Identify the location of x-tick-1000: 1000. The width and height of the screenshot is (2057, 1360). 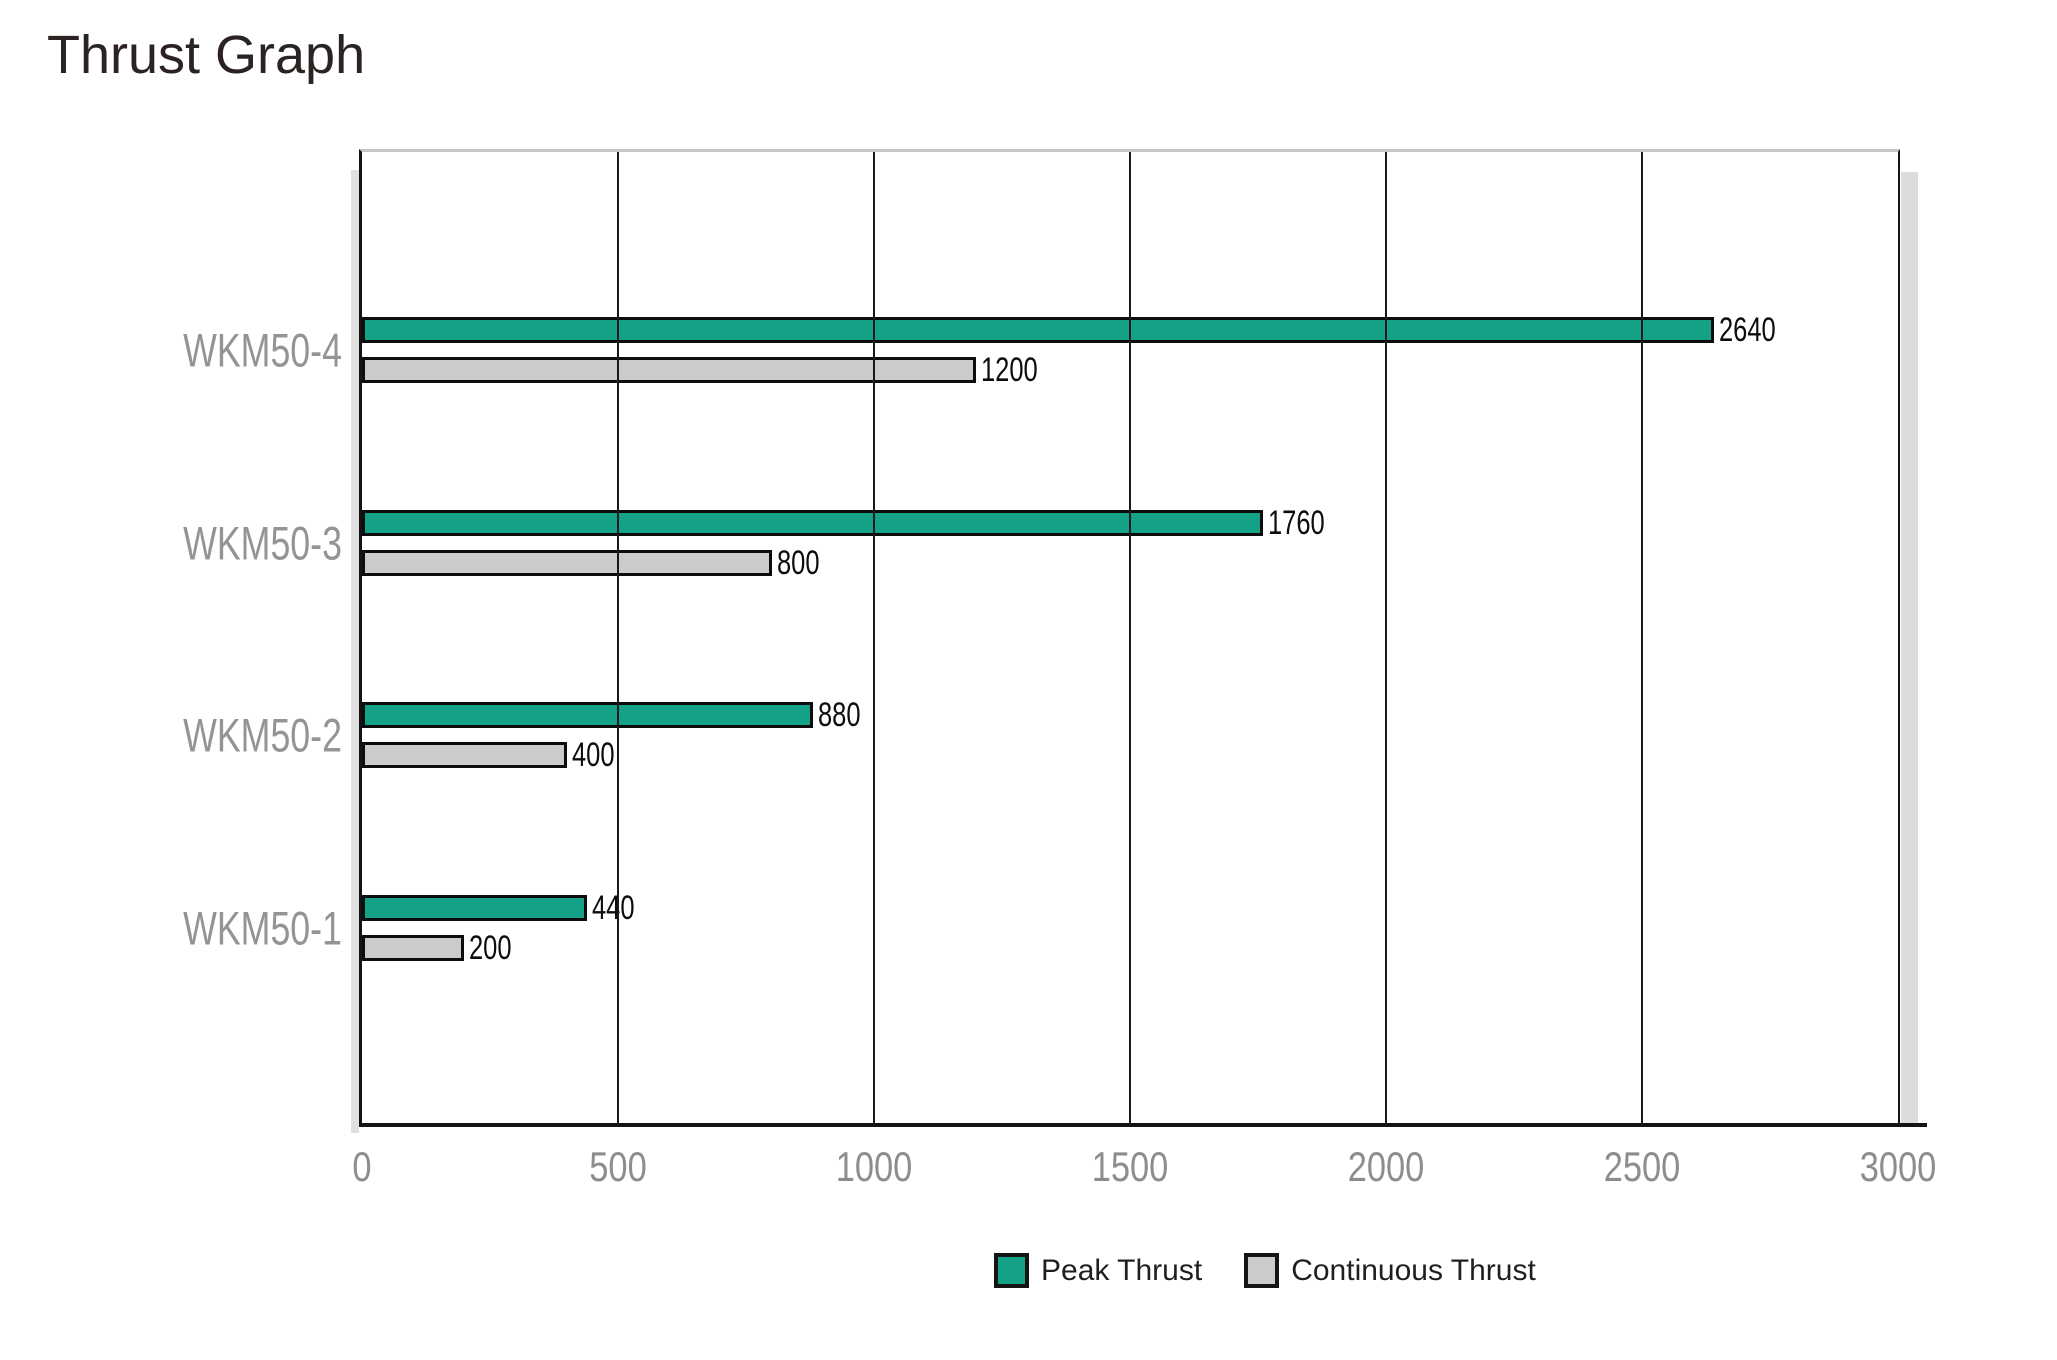
(873, 1167).